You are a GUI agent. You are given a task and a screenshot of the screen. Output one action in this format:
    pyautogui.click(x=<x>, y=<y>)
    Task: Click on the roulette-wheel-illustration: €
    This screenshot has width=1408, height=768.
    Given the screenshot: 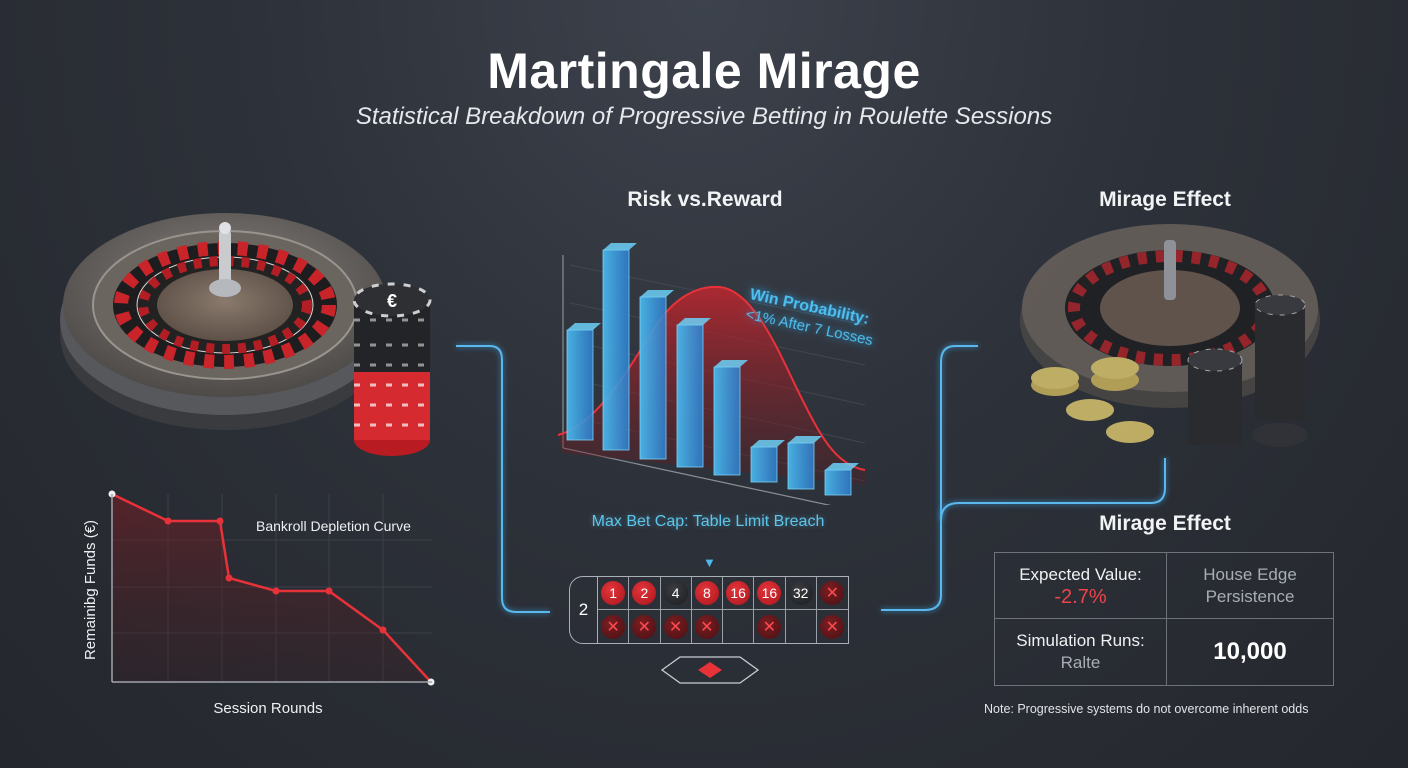 What is the action you would take?
    pyautogui.click(x=246, y=334)
    